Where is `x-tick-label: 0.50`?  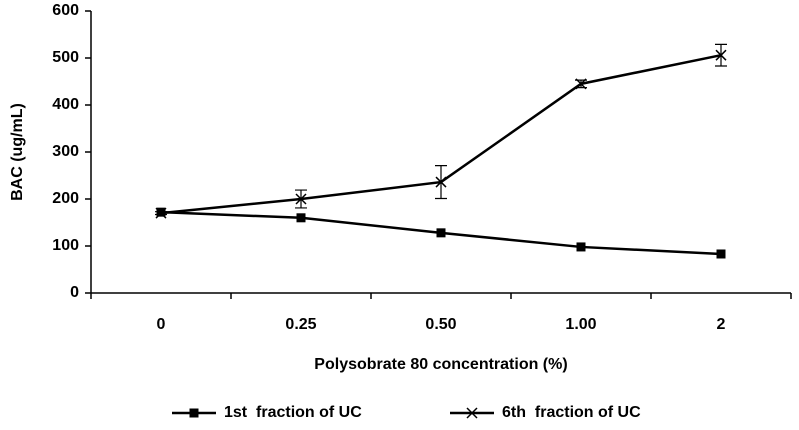
x-tick-label: 0.50 is located at coordinates (440, 324).